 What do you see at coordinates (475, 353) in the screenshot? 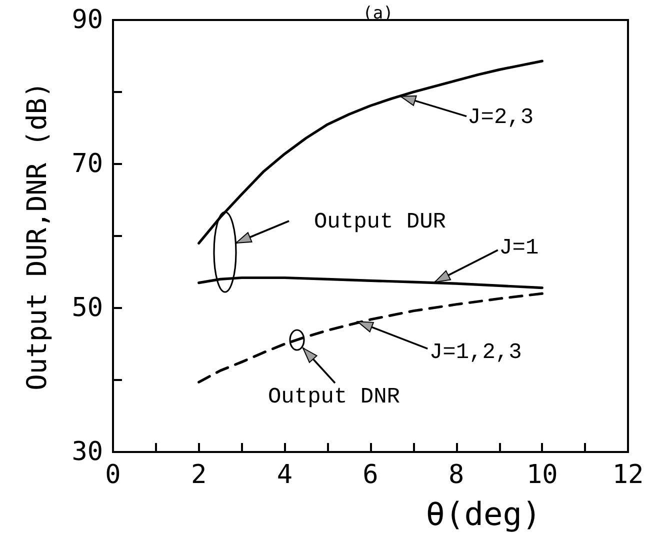
I see `annotation: J=1,2,3` at bounding box center [475, 353].